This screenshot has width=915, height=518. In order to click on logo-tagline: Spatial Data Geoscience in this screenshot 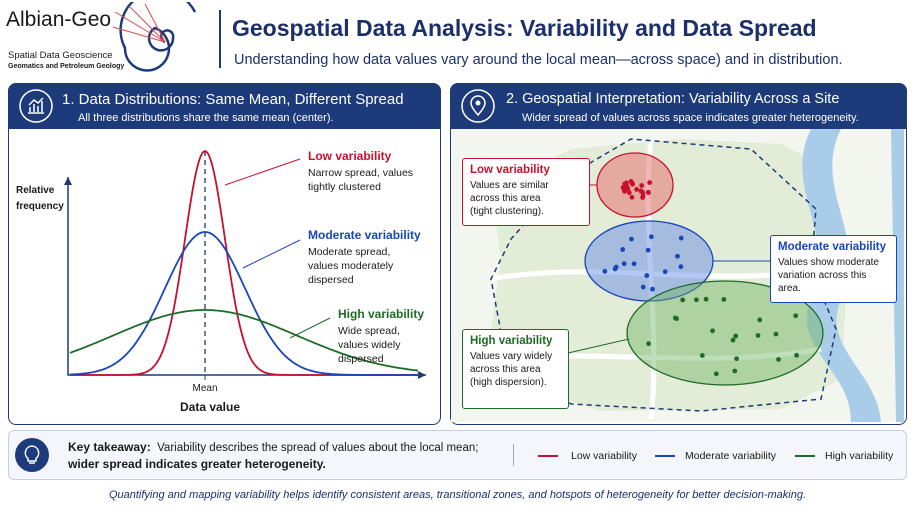, I will do `click(60, 55)`.